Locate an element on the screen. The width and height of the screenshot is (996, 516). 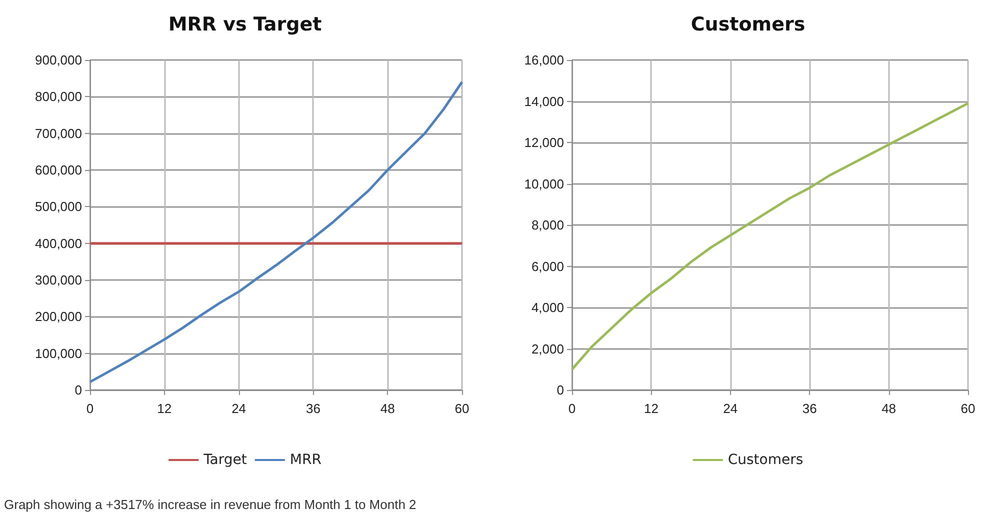
y-tick-label: 2,000 is located at coordinates (547, 348).